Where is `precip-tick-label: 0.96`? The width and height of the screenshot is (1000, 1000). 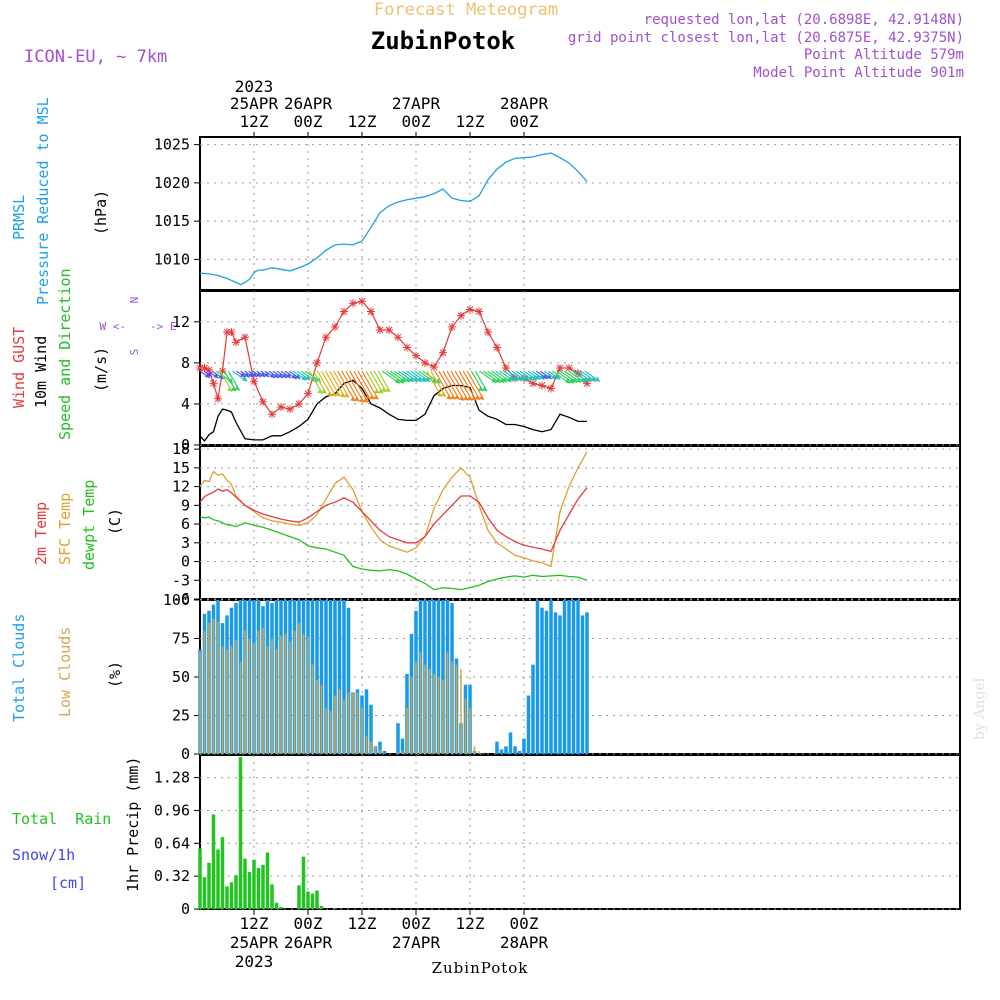
precip-tick-label: 0.96 is located at coordinates (172, 810).